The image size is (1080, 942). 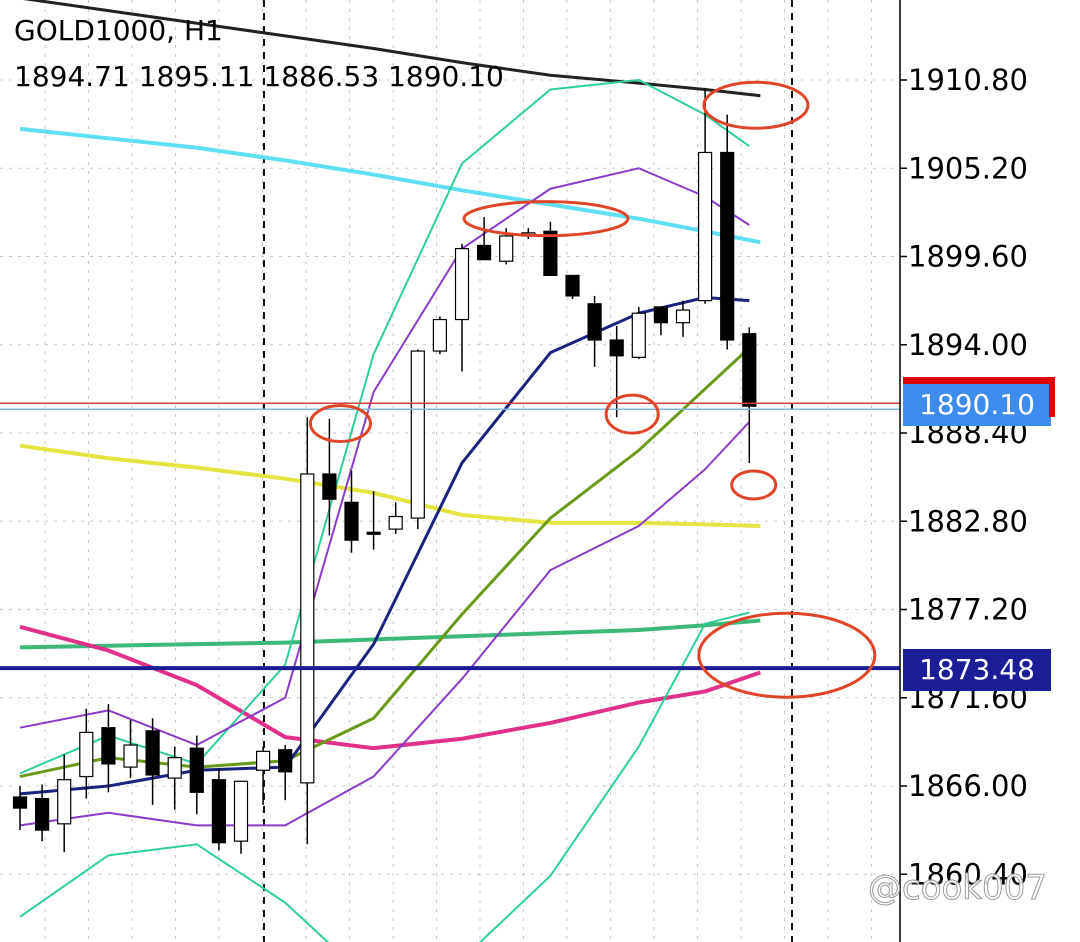 I want to click on ma-black-line, so click(x=392, y=49).